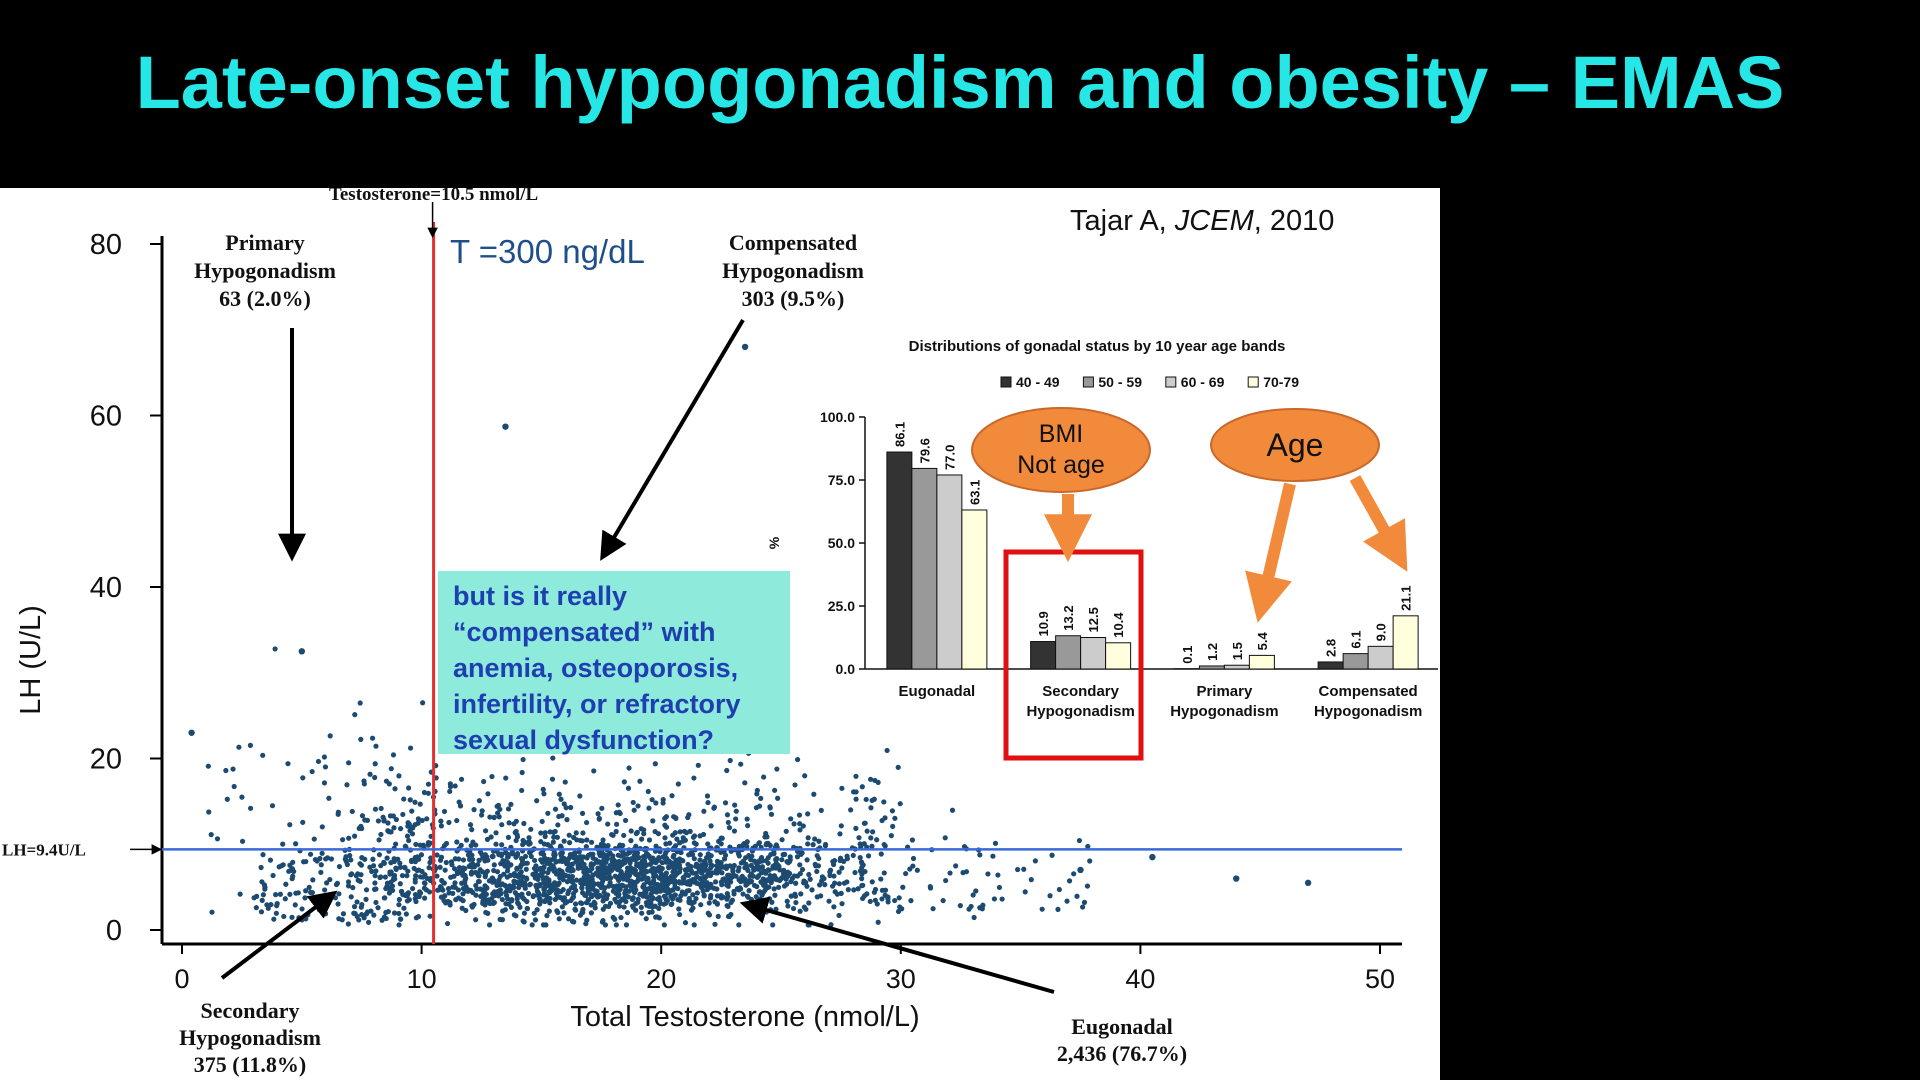  What do you see at coordinates (250, 1010) in the screenshot?
I see `secondary-label-line-1: Secondary` at bounding box center [250, 1010].